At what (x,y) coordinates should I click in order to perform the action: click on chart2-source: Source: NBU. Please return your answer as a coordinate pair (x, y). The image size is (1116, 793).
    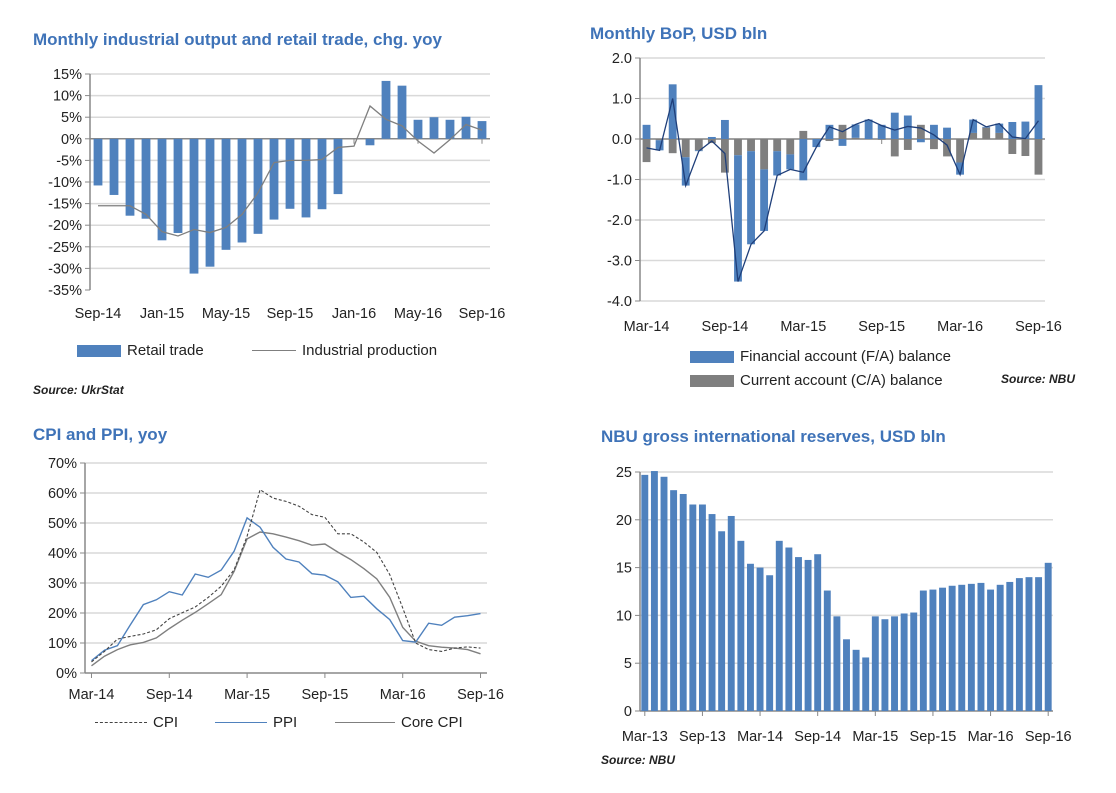
    Looking at the image, I should click on (1038, 379).